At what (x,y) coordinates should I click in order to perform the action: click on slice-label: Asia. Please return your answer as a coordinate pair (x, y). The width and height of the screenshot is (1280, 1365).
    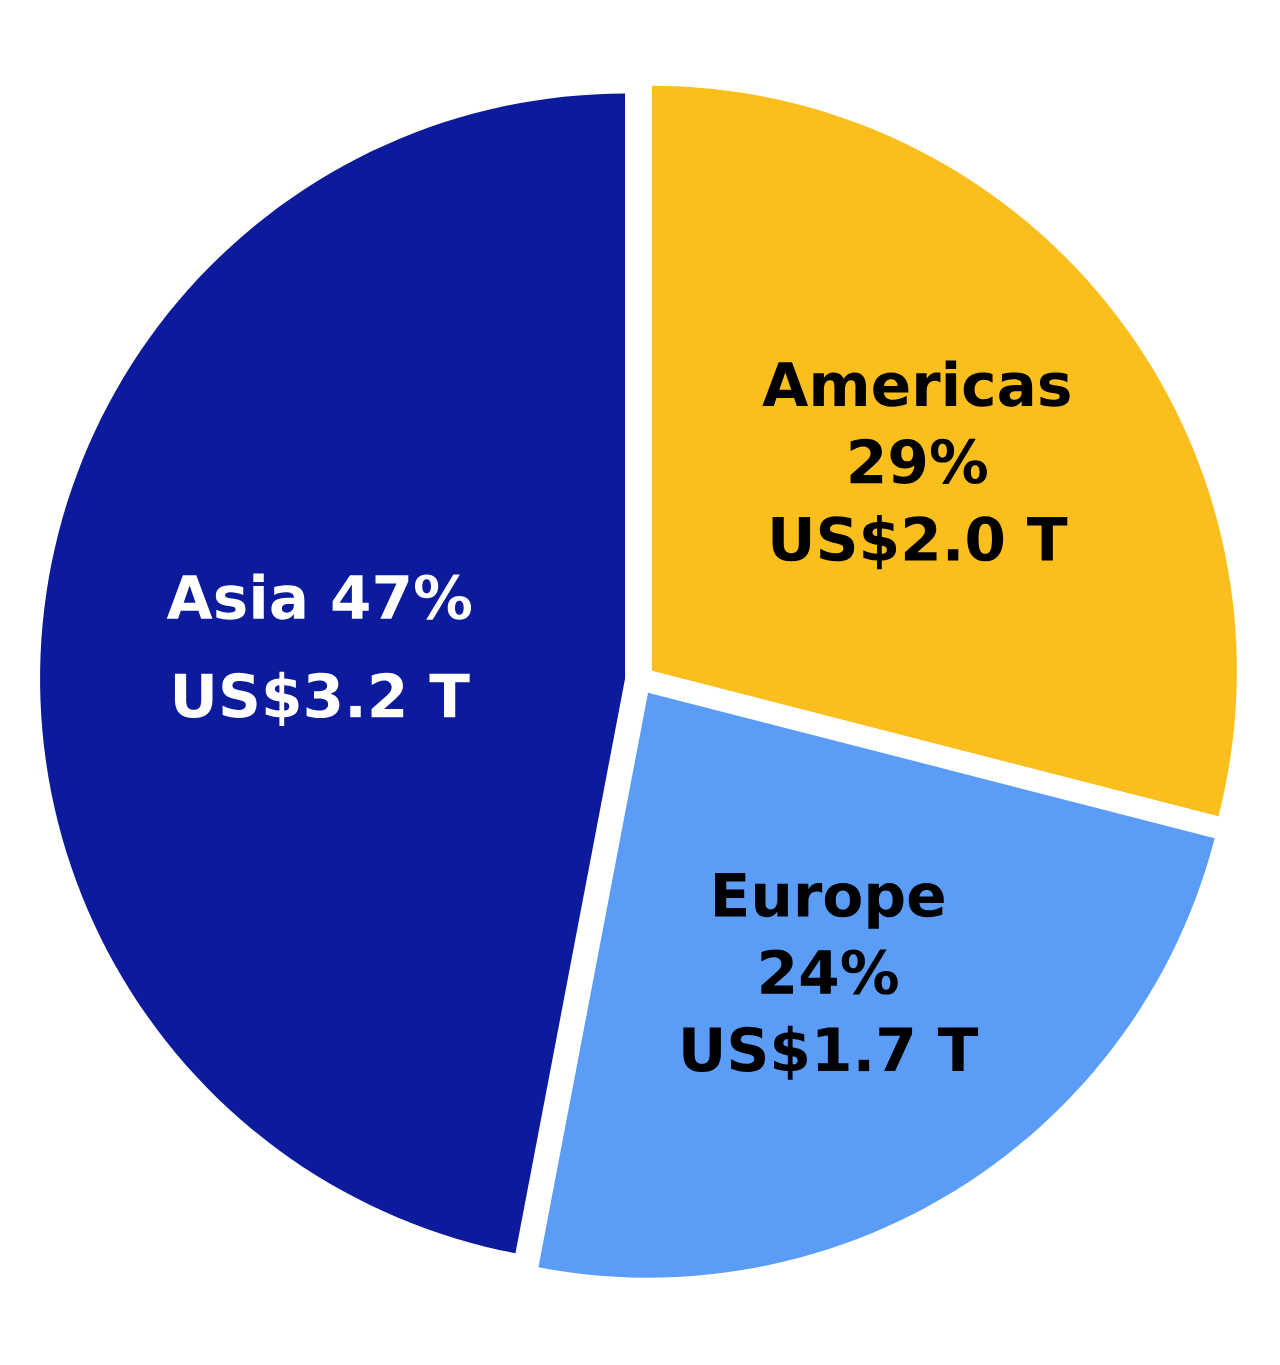
    Looking at the image, I should click on (235, 596).